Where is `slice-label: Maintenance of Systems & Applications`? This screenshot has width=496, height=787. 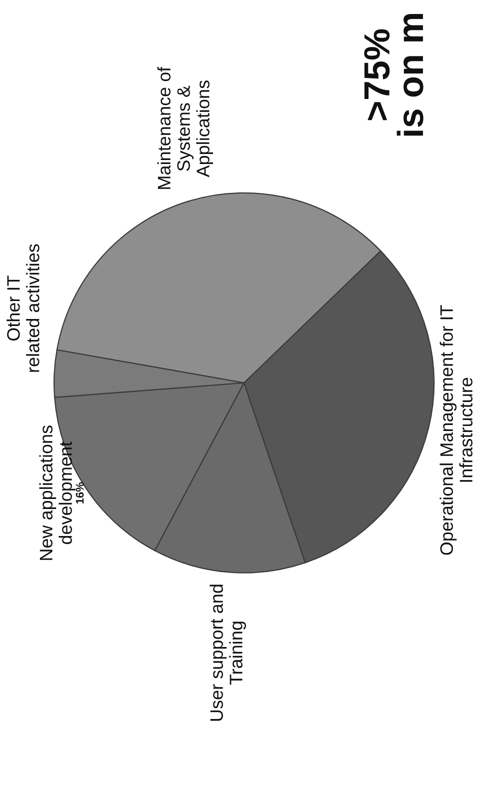
slice-label: Maintenance of Systems & Applications is located at coordinates (185, 127).